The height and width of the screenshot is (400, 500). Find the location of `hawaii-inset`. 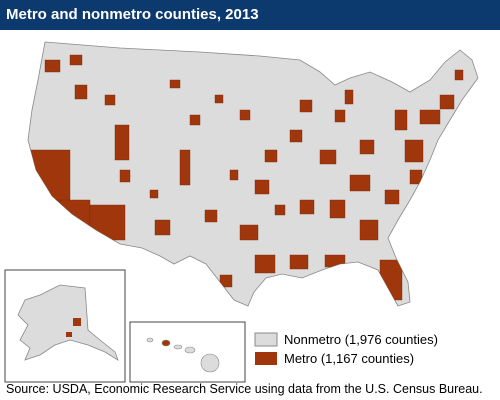

hawaii-inset is located at coordinates (187, 352).